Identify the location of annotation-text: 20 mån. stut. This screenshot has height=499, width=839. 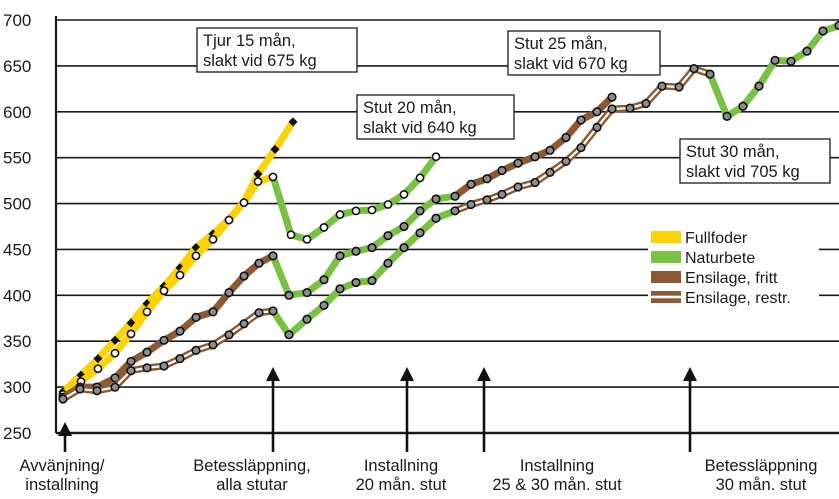
(401, 485).